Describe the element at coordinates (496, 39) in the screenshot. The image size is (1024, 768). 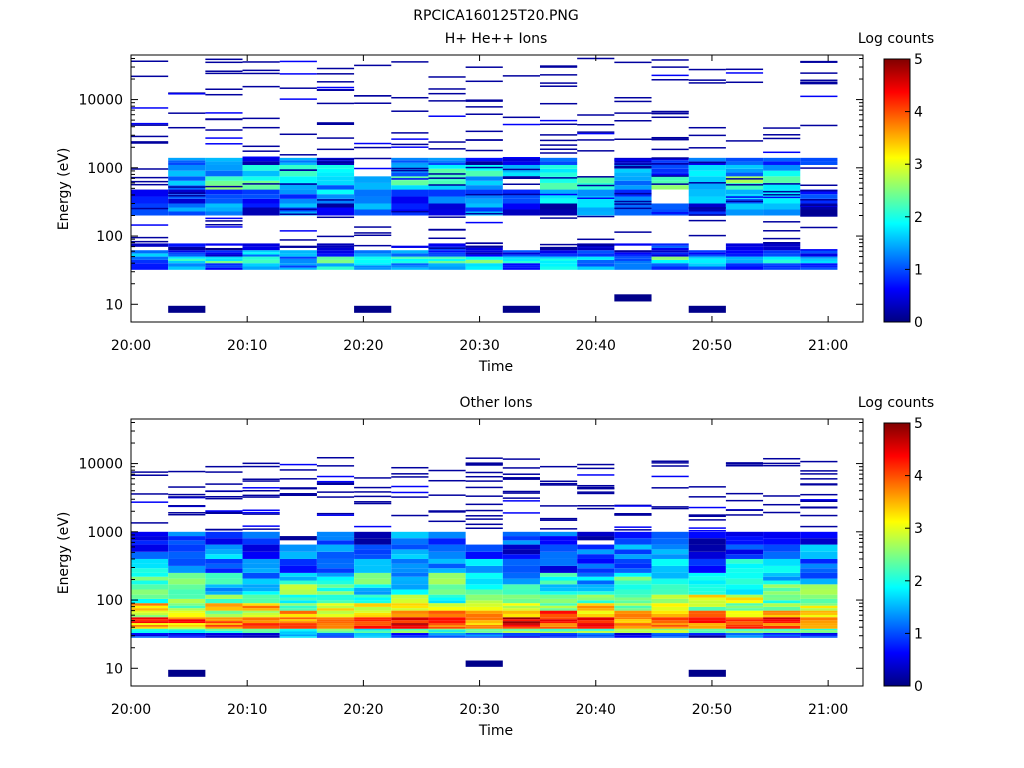
I see `panel-title: H+ He++ Ions` at that location.